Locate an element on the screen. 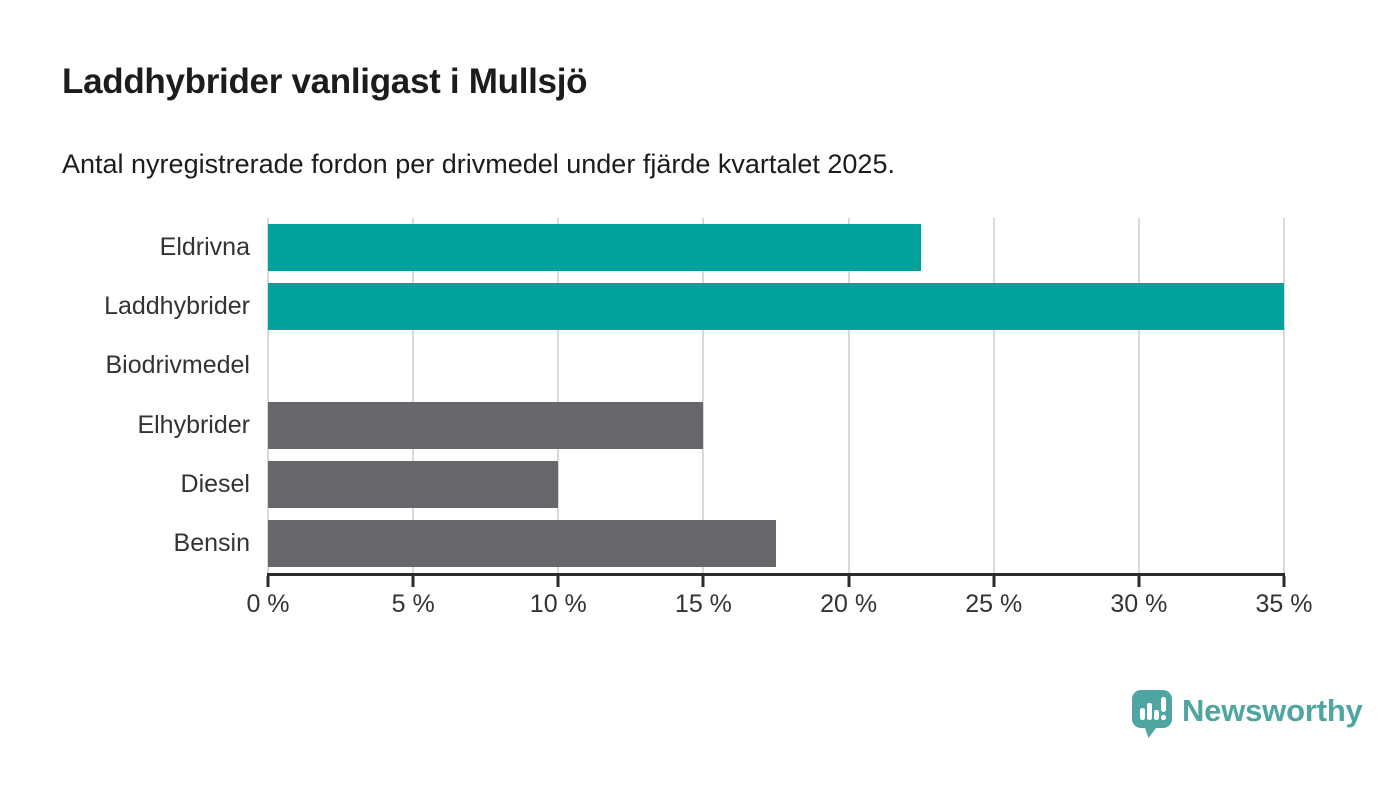 The width and height of the screenshot is (1400, 793). x-axis-tick-label: 10 % is located at coordinates (558, 604).